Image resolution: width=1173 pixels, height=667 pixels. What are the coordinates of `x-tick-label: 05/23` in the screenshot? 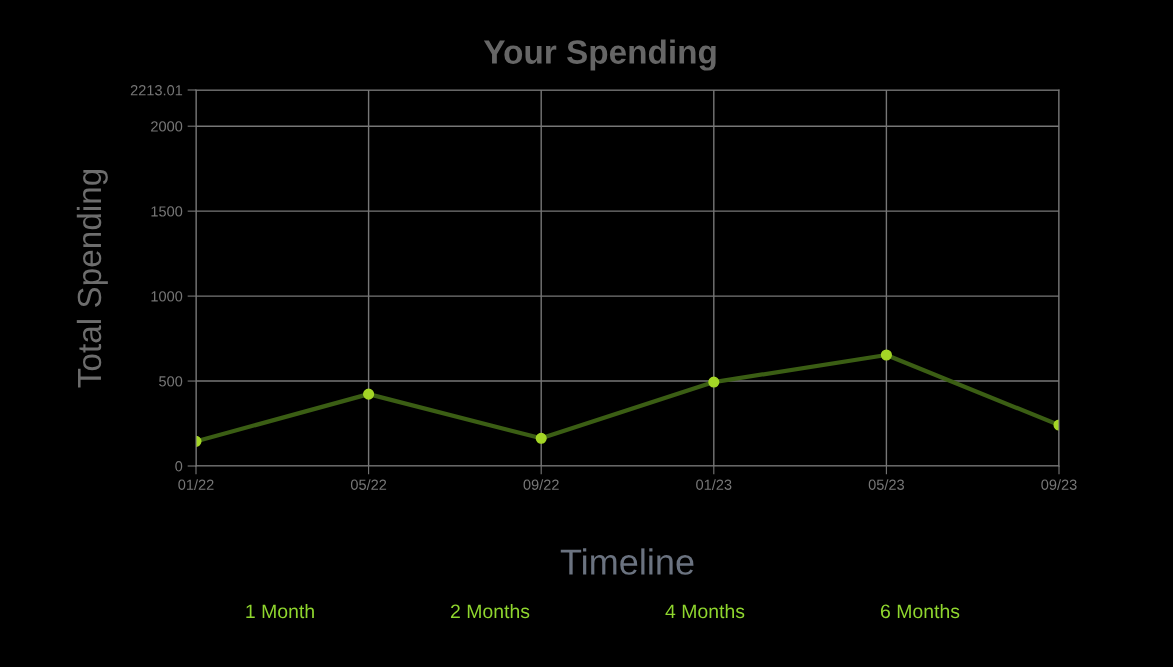 It's located at (886, 484).